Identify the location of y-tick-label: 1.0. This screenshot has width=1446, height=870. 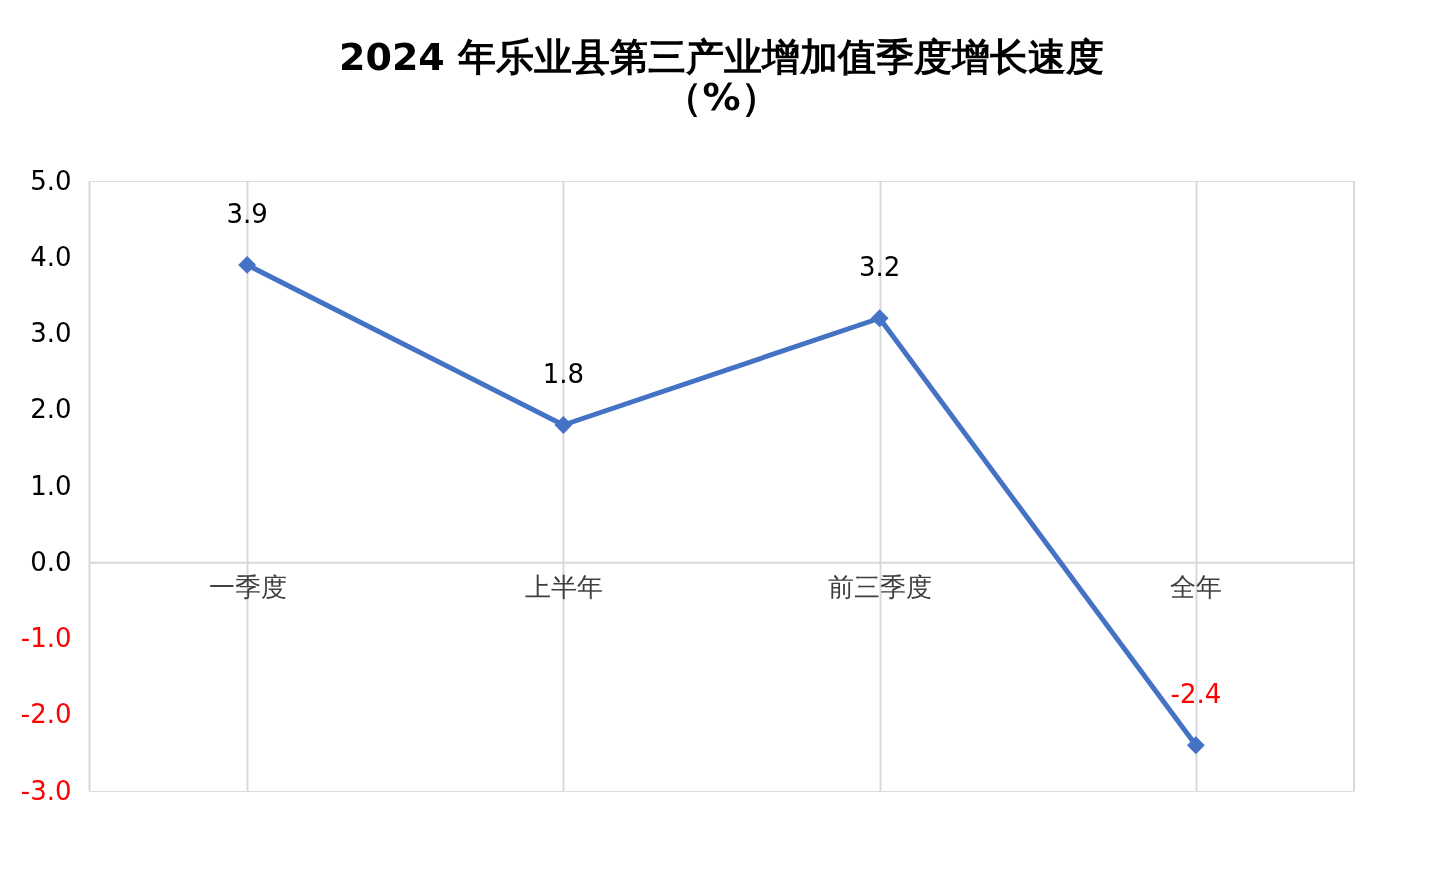
(51, 485).